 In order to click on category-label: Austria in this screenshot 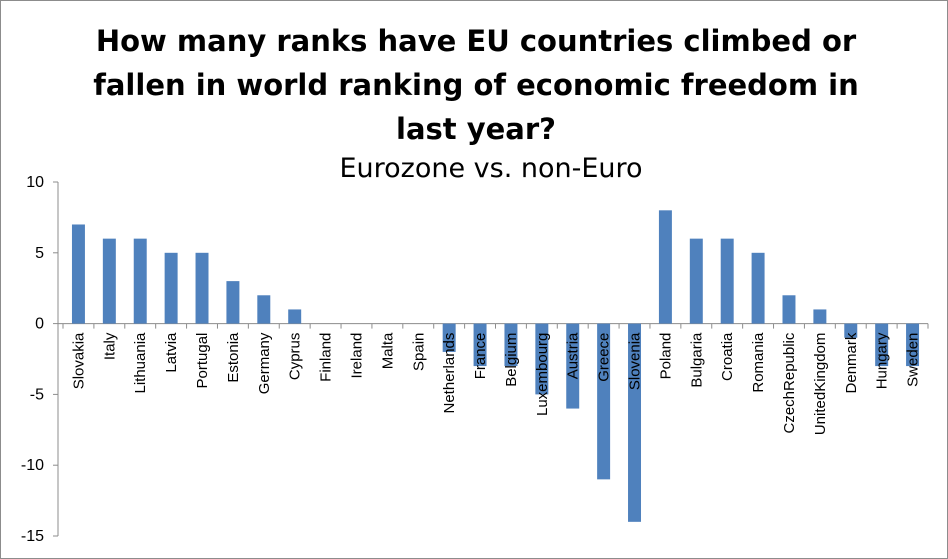, I will do `click(573, 355)`.